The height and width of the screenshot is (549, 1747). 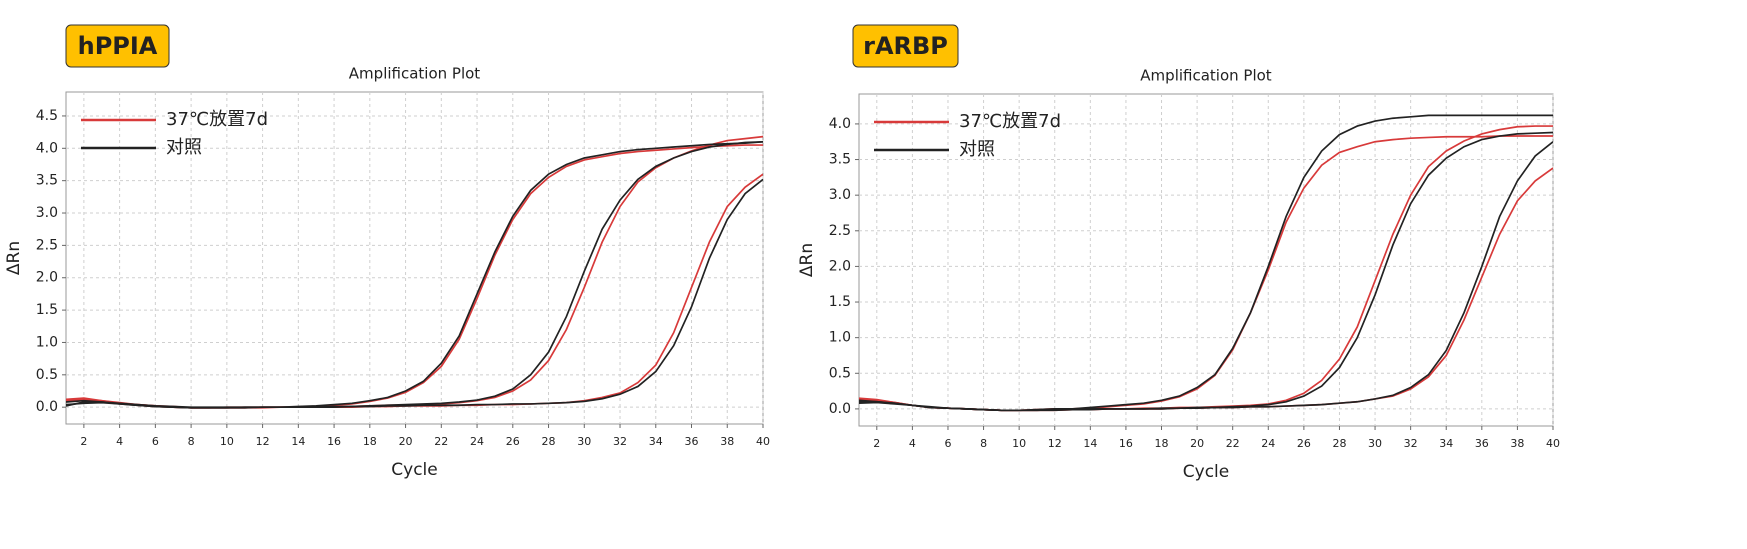 I want to click on y-tick-label: 4.5, so click(x=47, y=116).